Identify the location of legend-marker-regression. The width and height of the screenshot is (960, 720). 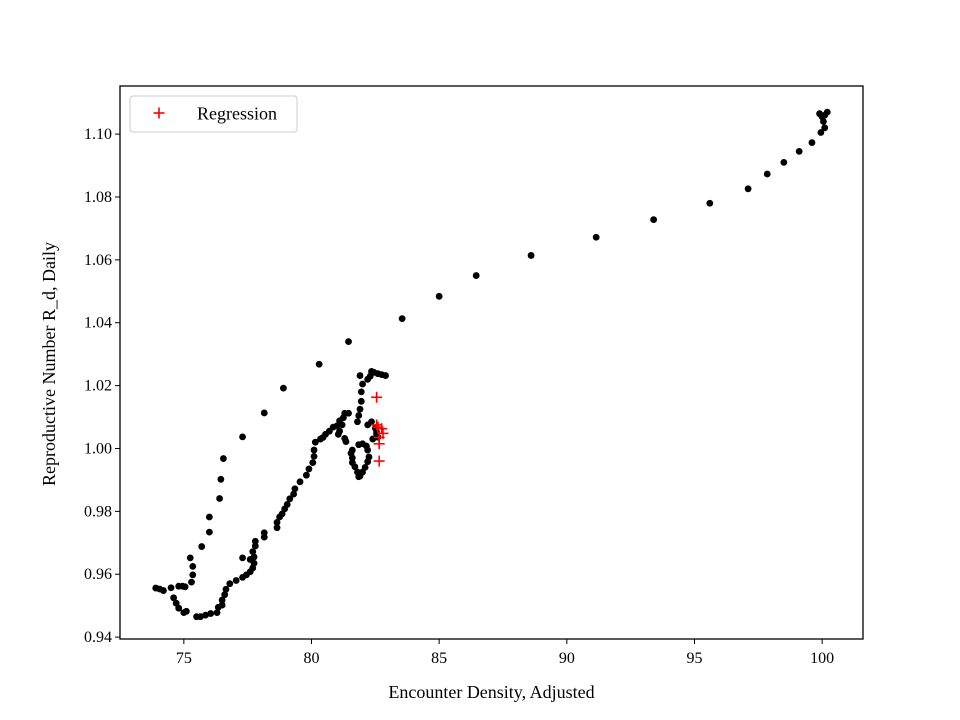
(159, 113).